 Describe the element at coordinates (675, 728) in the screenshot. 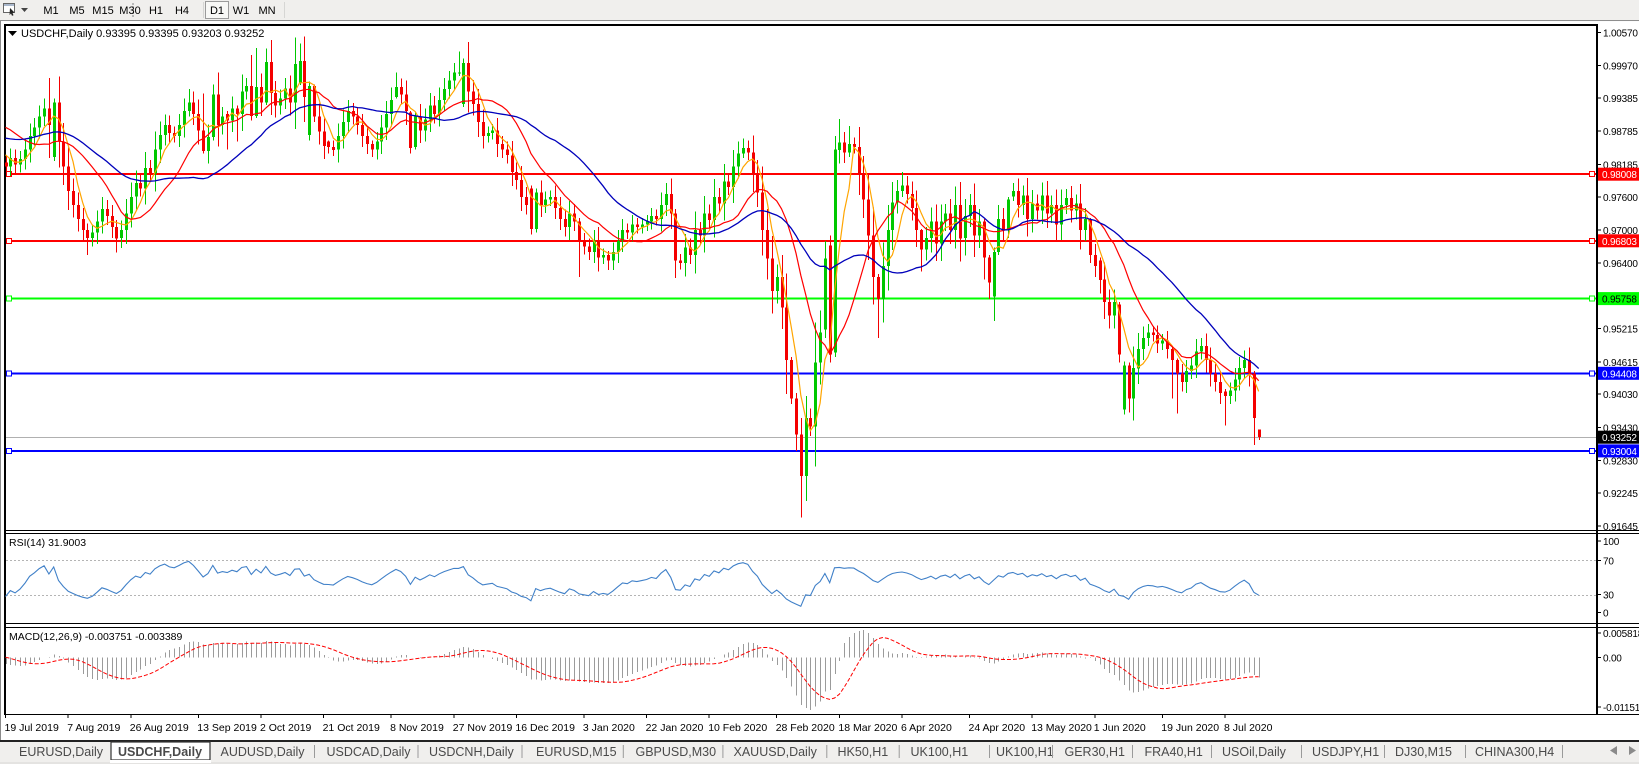

I see `svg-text: 22 Jan 2020` at that location.